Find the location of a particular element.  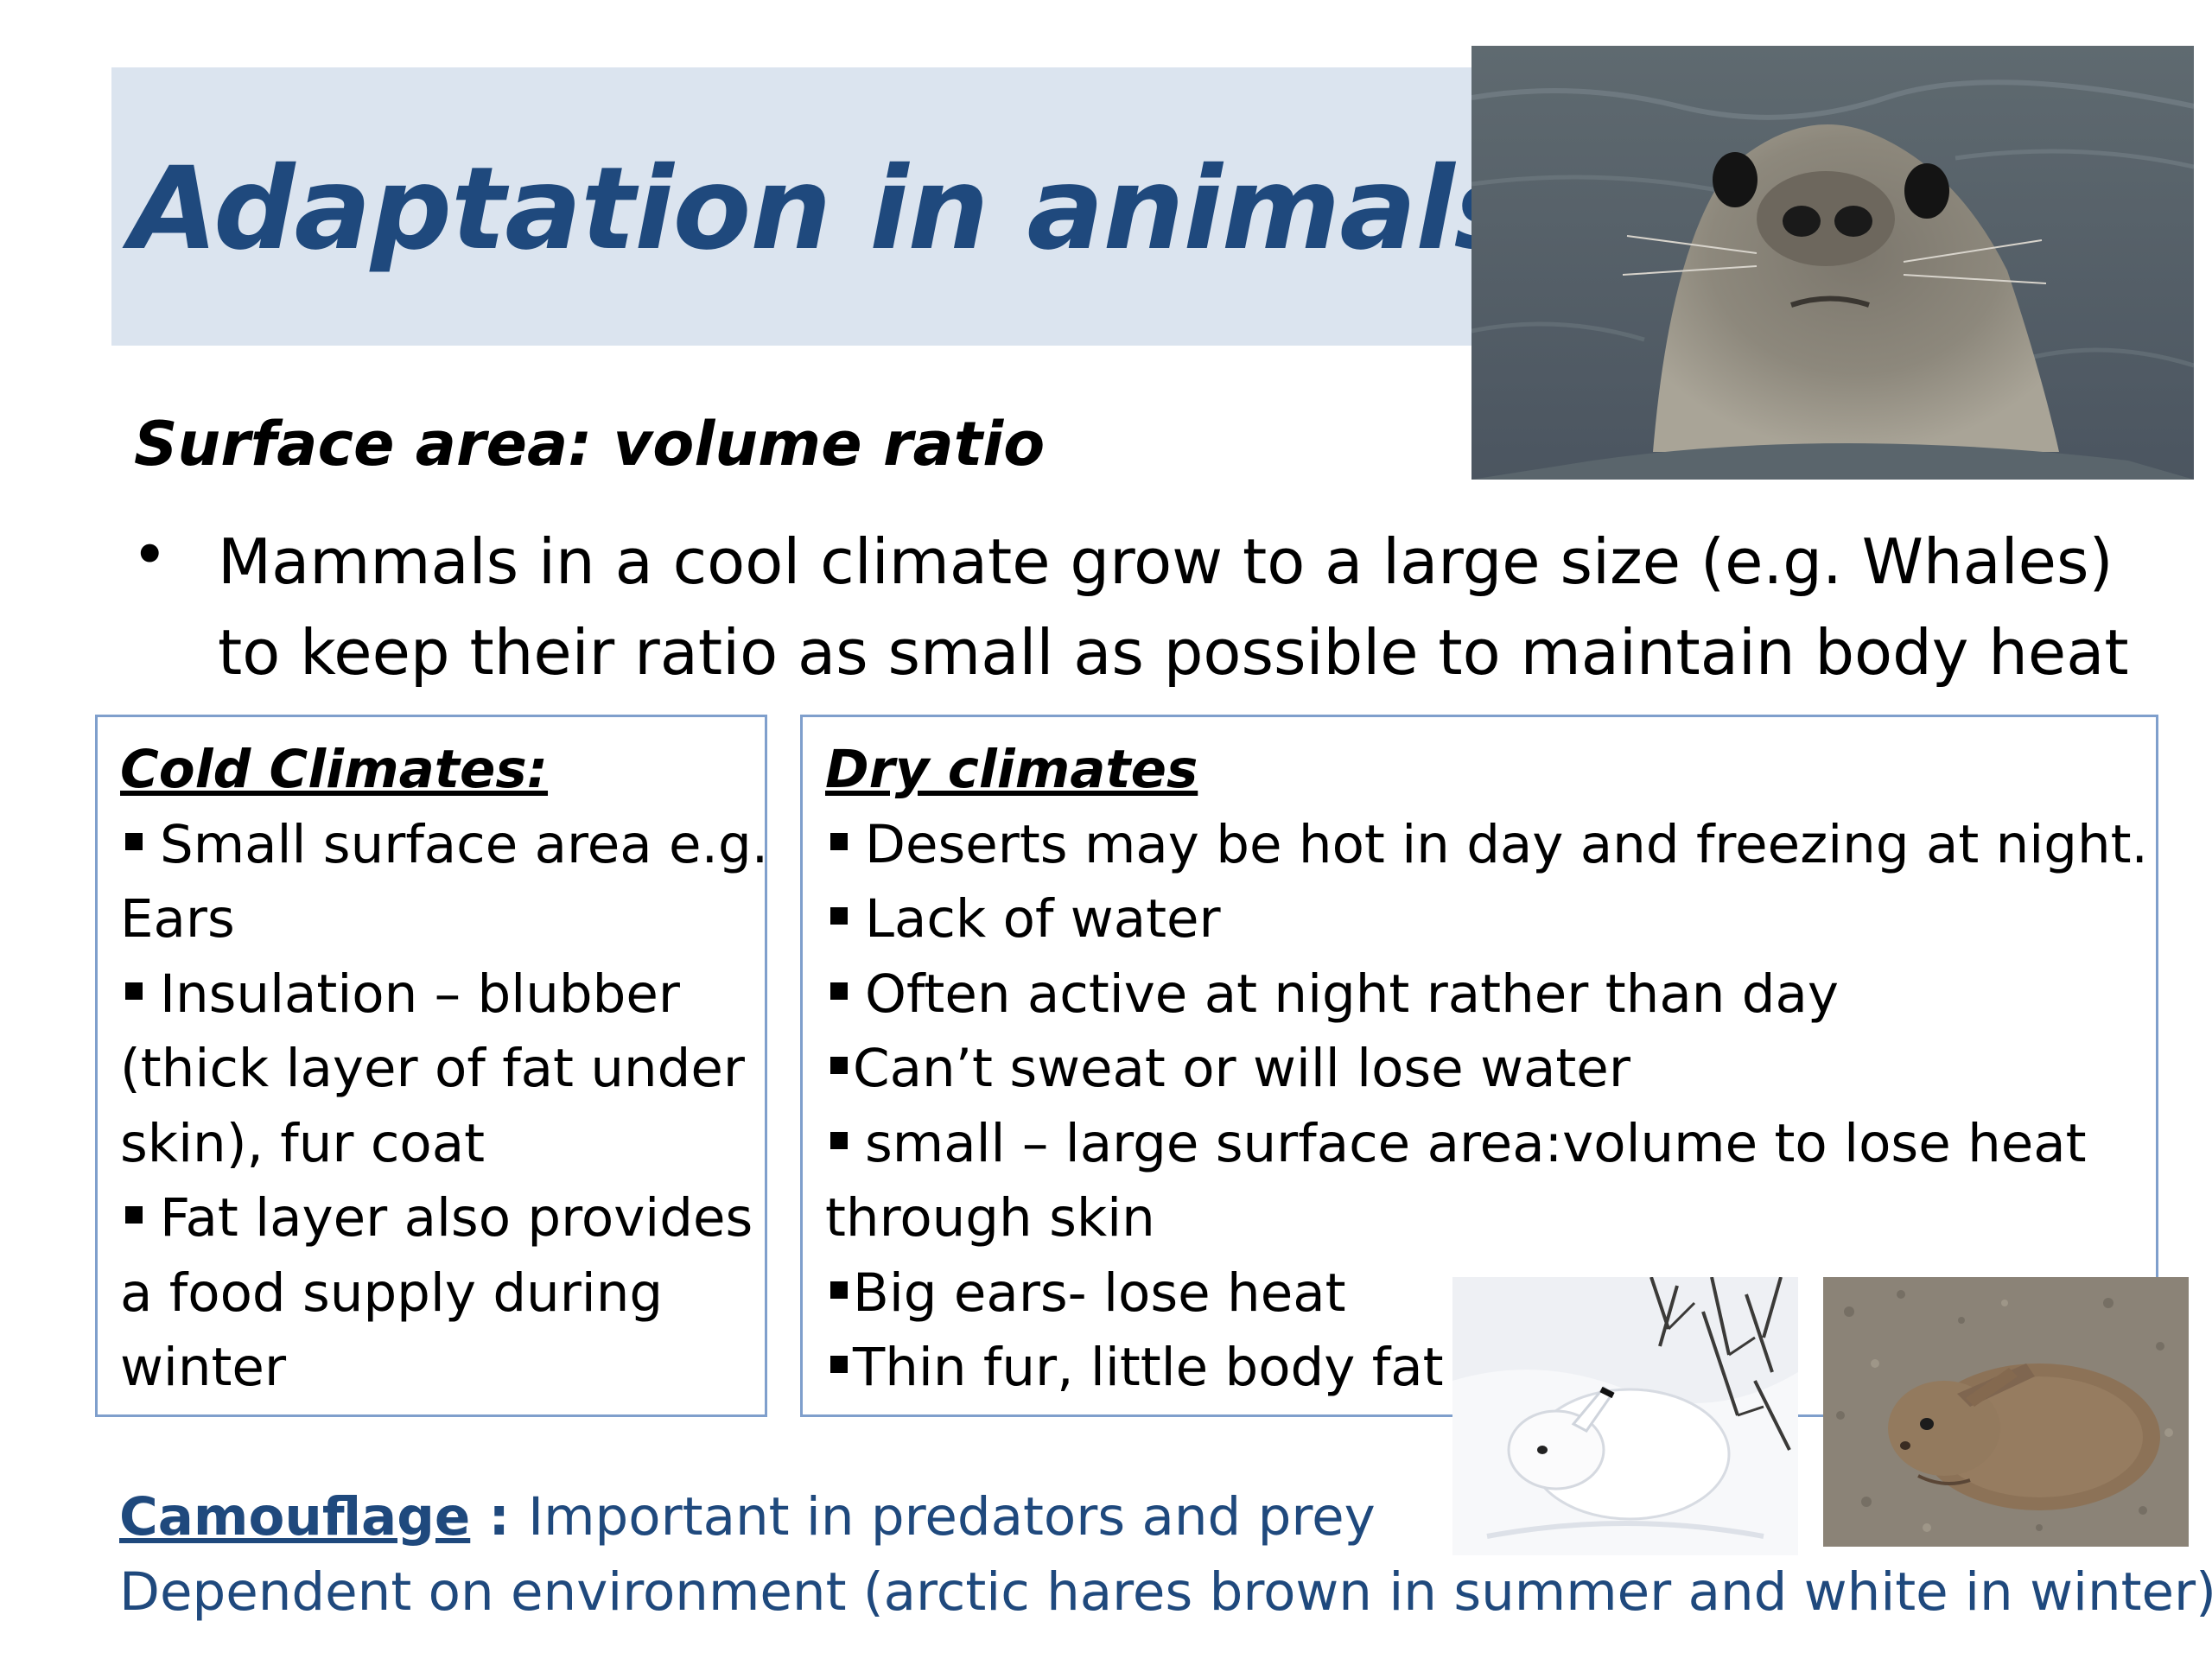

white-hare-photo is located at coordinates (1625, 1416).